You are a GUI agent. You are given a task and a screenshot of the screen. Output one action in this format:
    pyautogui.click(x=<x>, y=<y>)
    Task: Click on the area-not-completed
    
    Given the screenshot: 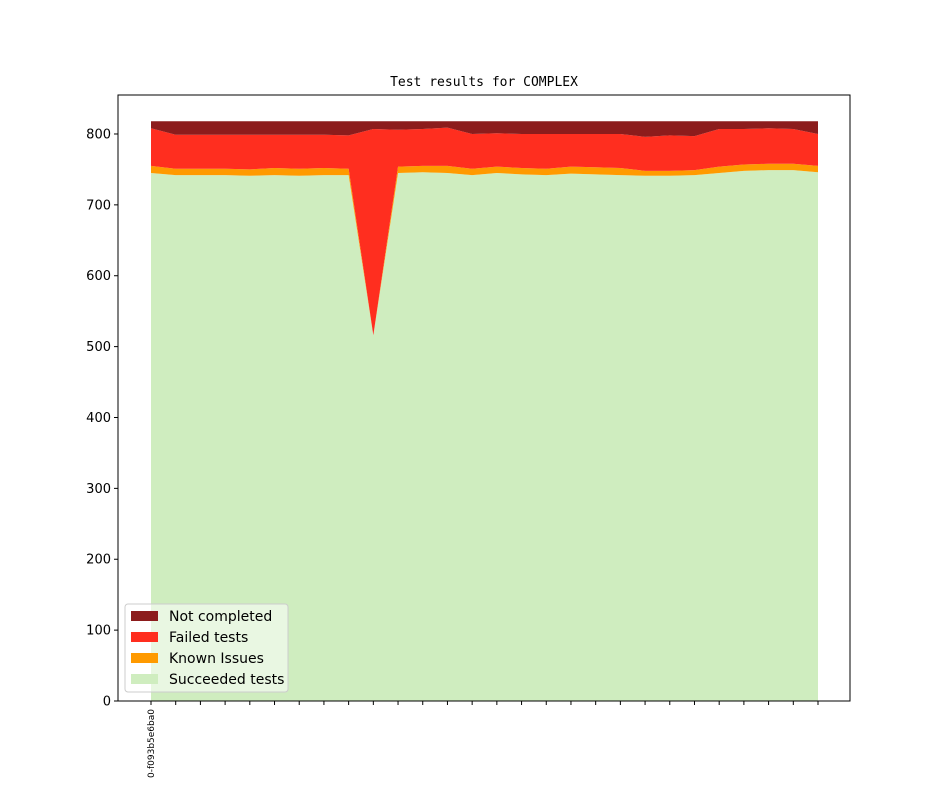 What is the action you would take?
    pyautogui.click(x=484, y=129)
    